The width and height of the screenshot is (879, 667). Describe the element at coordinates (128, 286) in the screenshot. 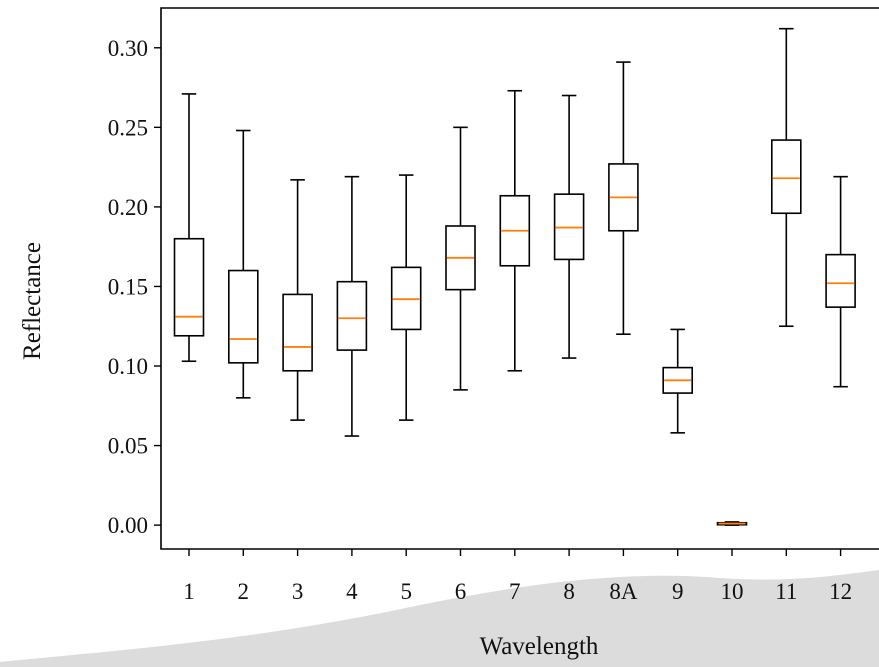

I see `y-tick-label: 0.15` at that location.